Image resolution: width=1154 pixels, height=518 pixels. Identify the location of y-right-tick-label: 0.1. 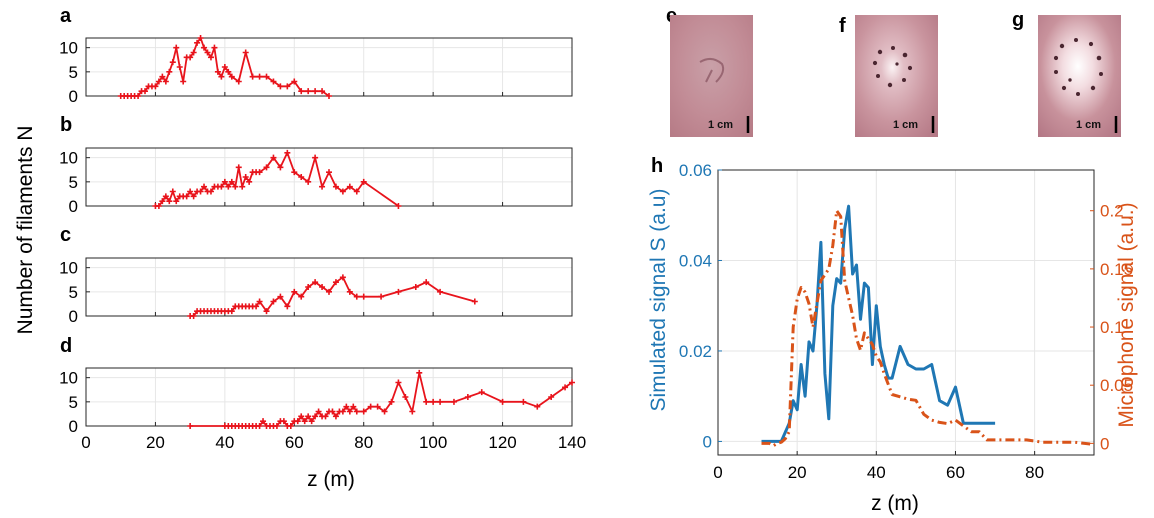
(1112, 327).